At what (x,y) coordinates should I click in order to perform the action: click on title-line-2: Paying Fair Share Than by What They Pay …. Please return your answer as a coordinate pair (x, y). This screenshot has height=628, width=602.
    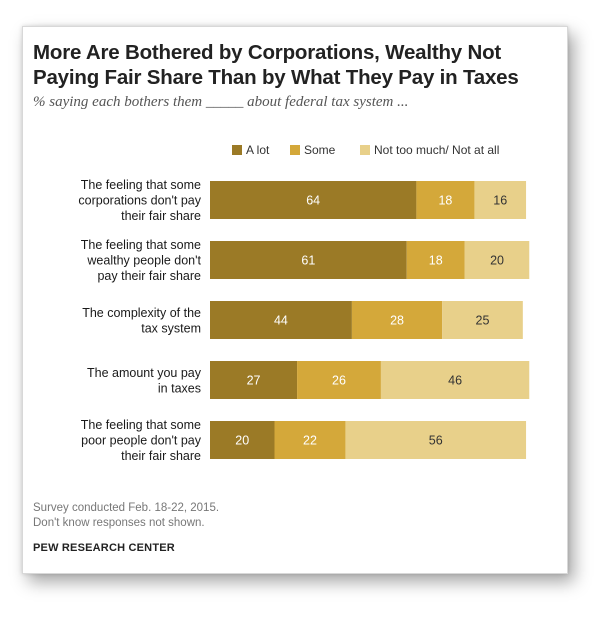
    Looking at the image, I should click on (276, 77).